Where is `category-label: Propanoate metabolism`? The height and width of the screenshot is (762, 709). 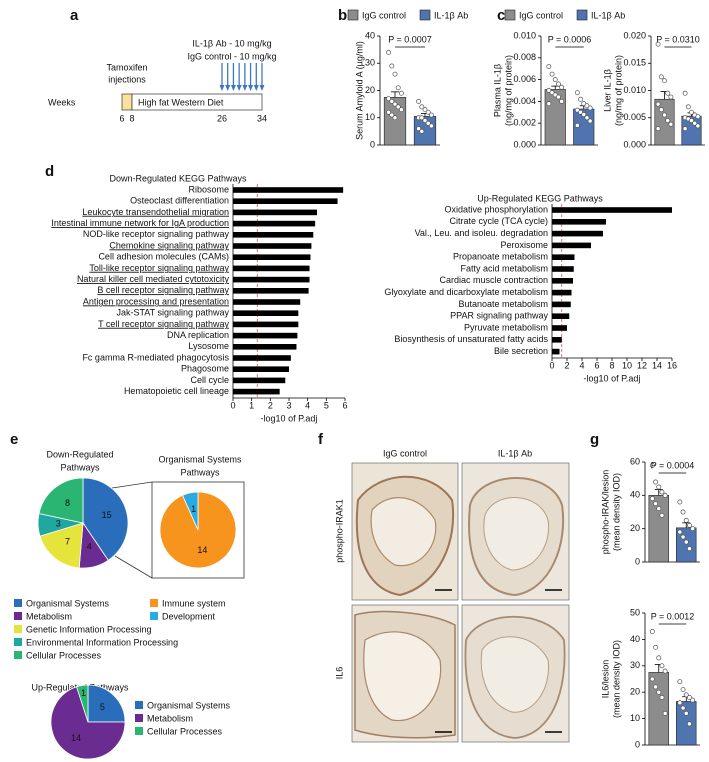
category-label: Propanoate metabolism is located at coordinates (500, 257).